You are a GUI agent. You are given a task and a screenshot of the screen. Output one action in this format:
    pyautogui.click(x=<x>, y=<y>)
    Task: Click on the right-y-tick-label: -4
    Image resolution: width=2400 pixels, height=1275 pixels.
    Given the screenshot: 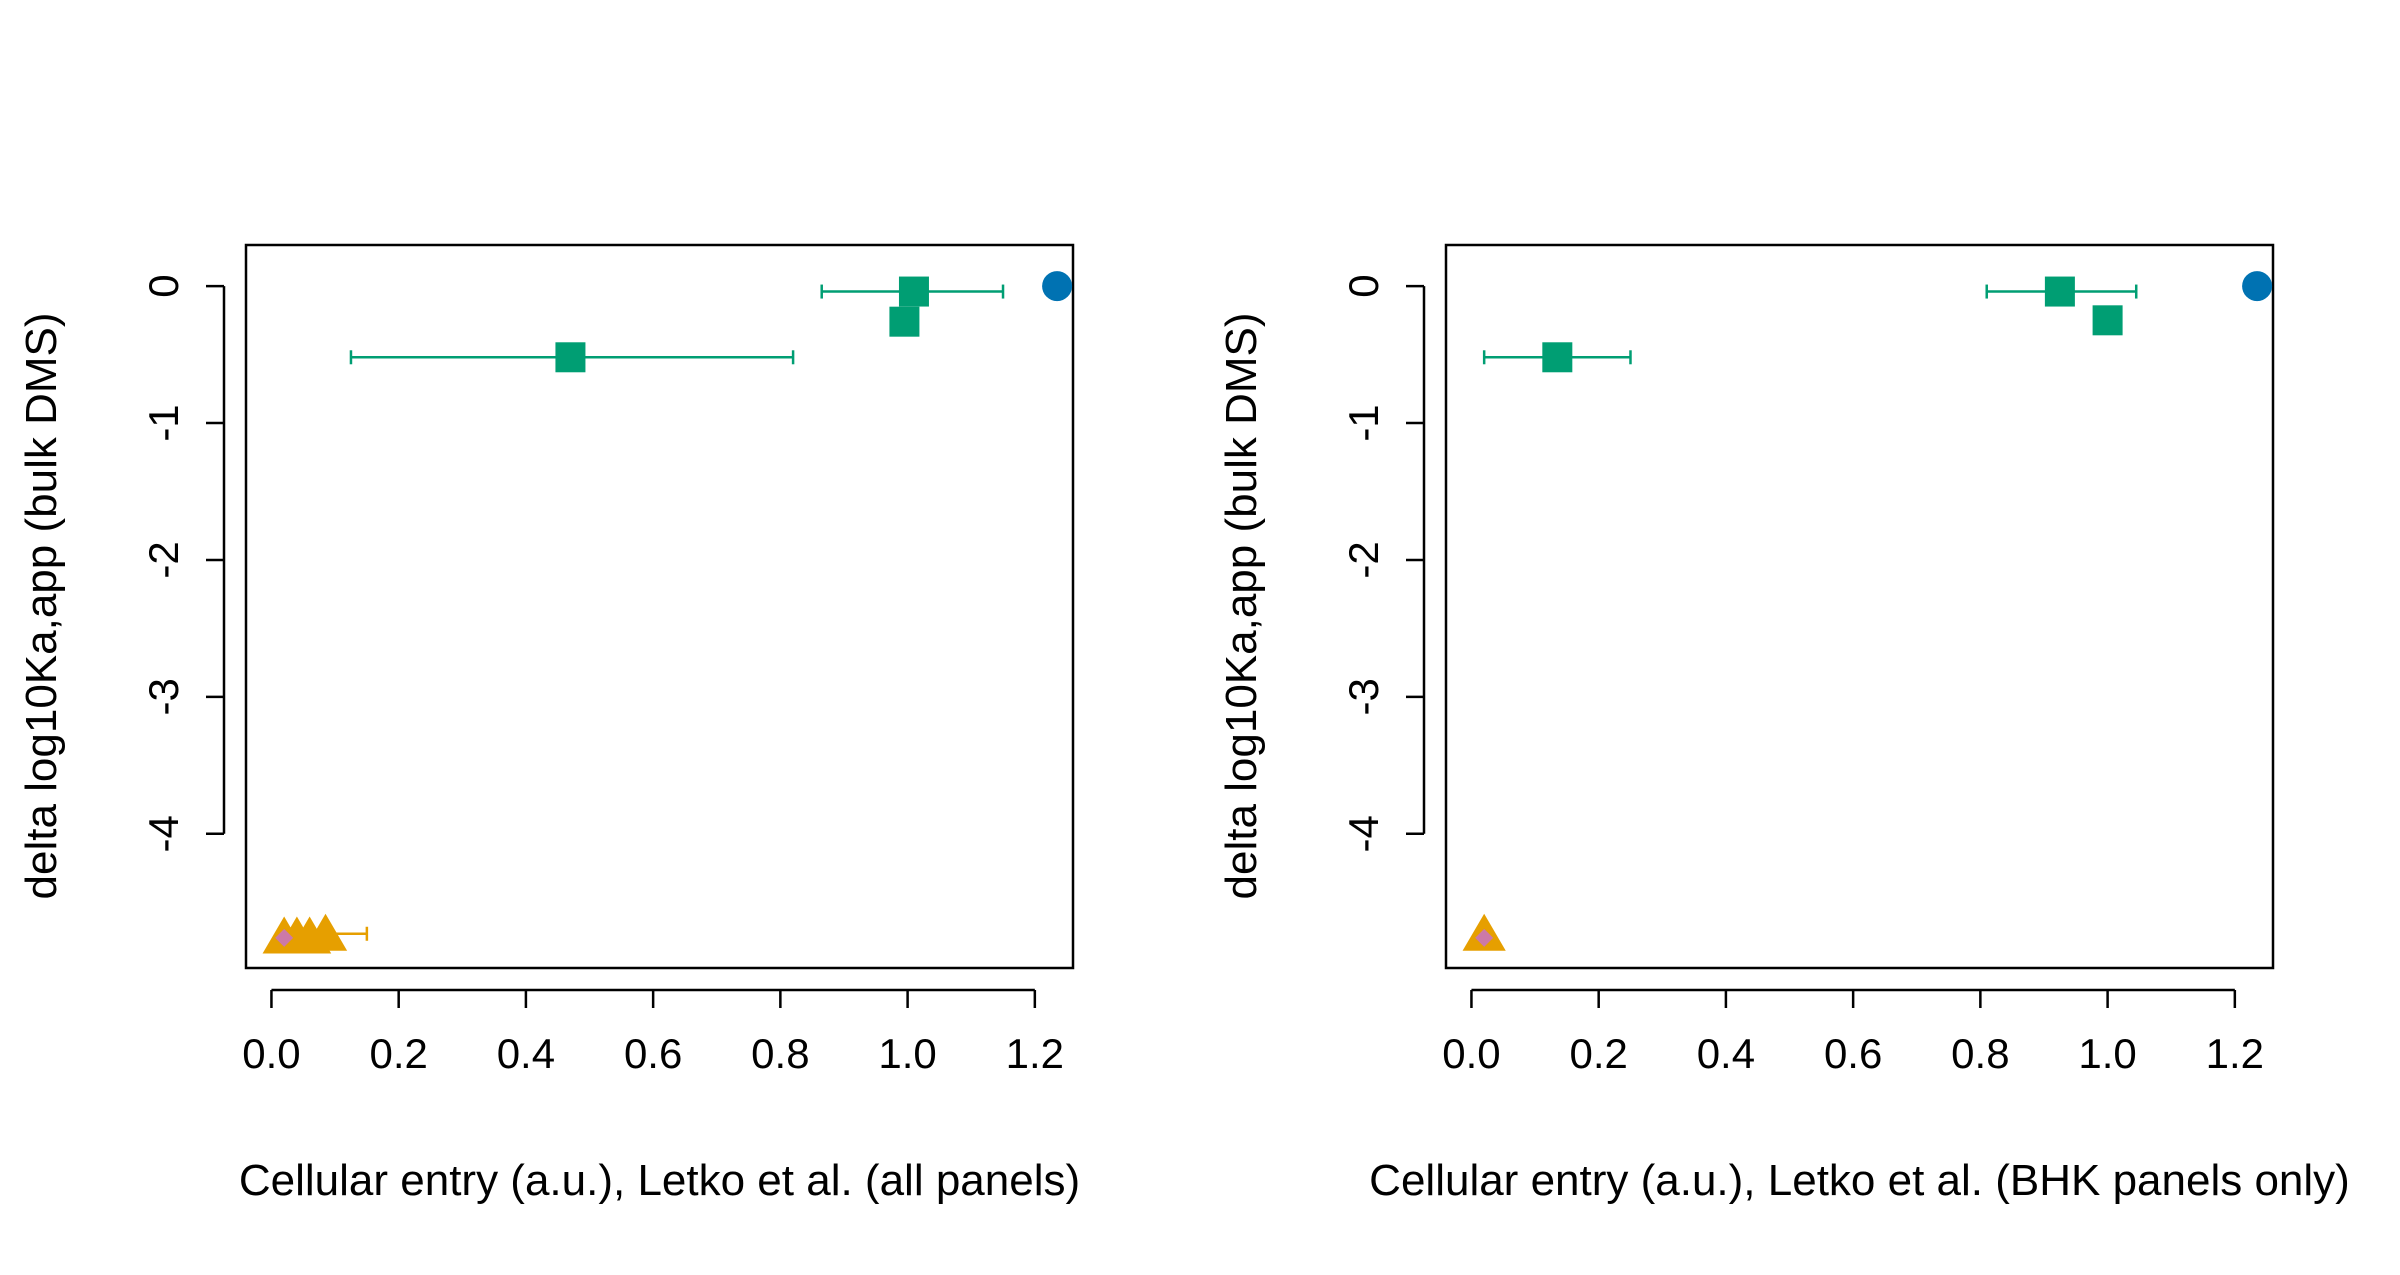 What is the action you would take?
    pyautogui.click(x=1363, y=833)
    